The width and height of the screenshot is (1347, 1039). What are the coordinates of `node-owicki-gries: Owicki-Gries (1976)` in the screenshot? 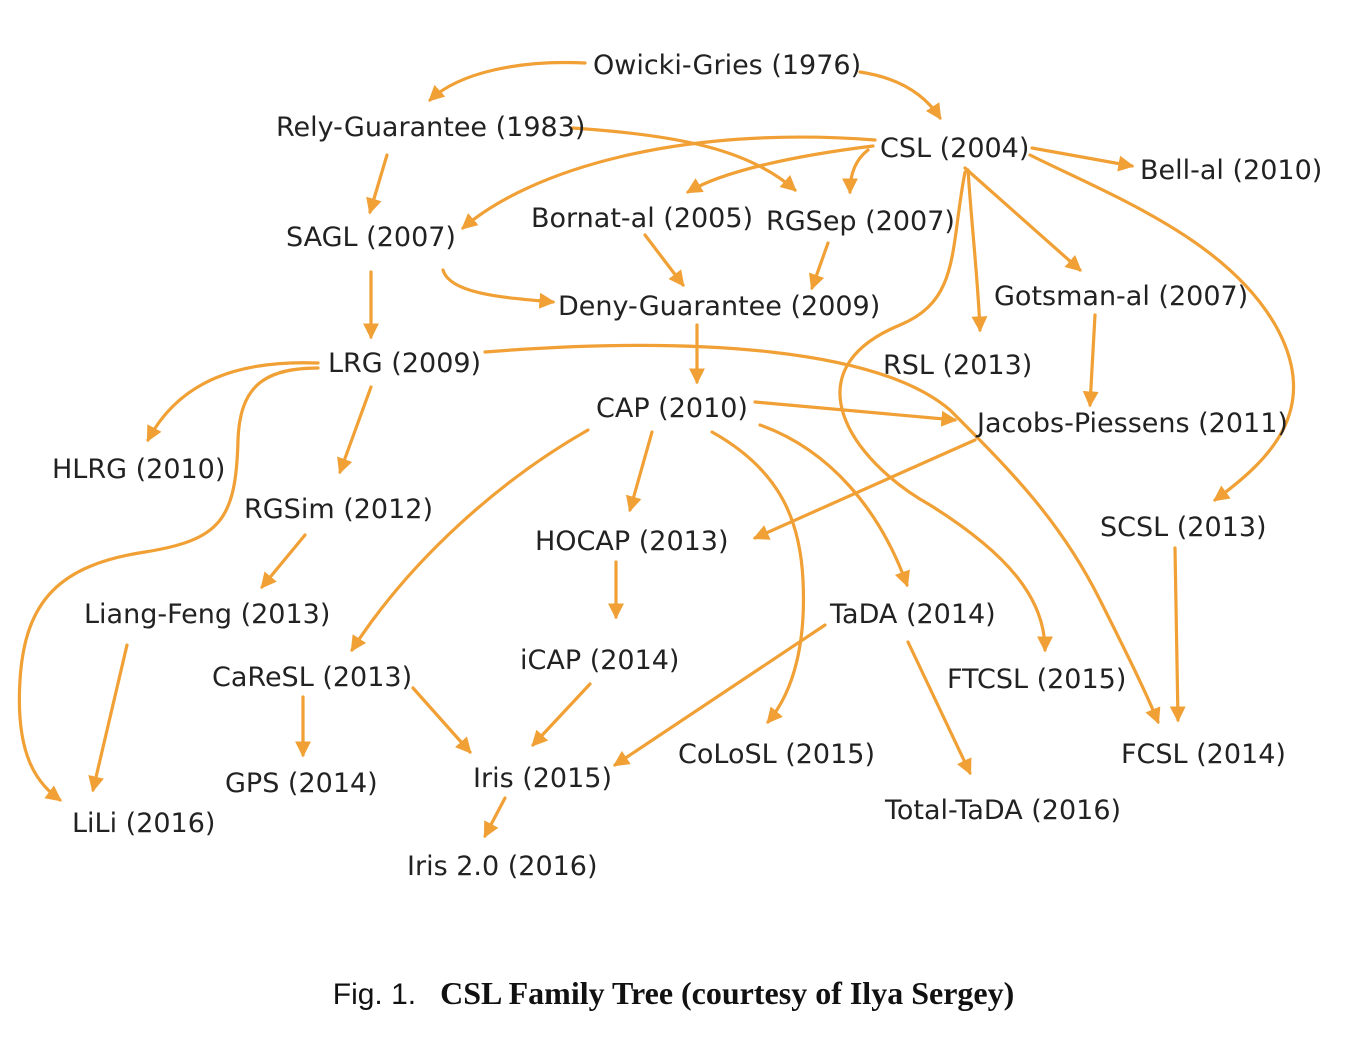 It's located at (727, 65).